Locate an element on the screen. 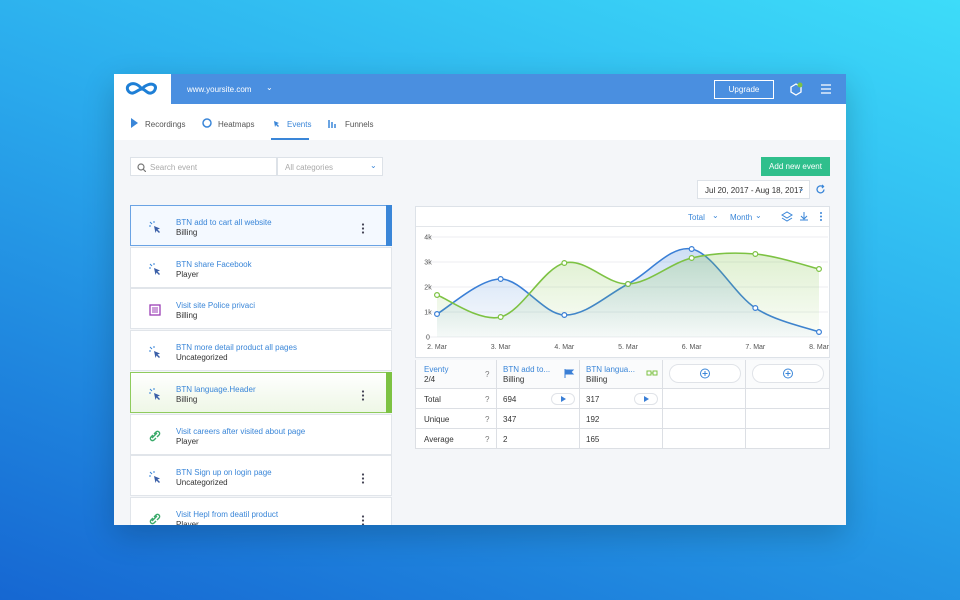  event-name: BTN share Facebook is located at coordinates (214, 264).